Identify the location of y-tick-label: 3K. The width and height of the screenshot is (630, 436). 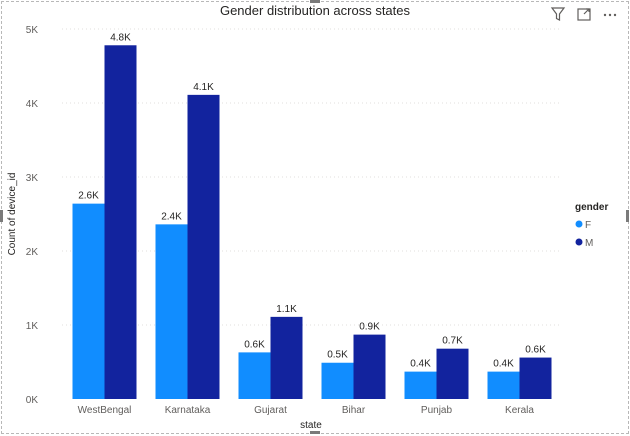
(32, 178).